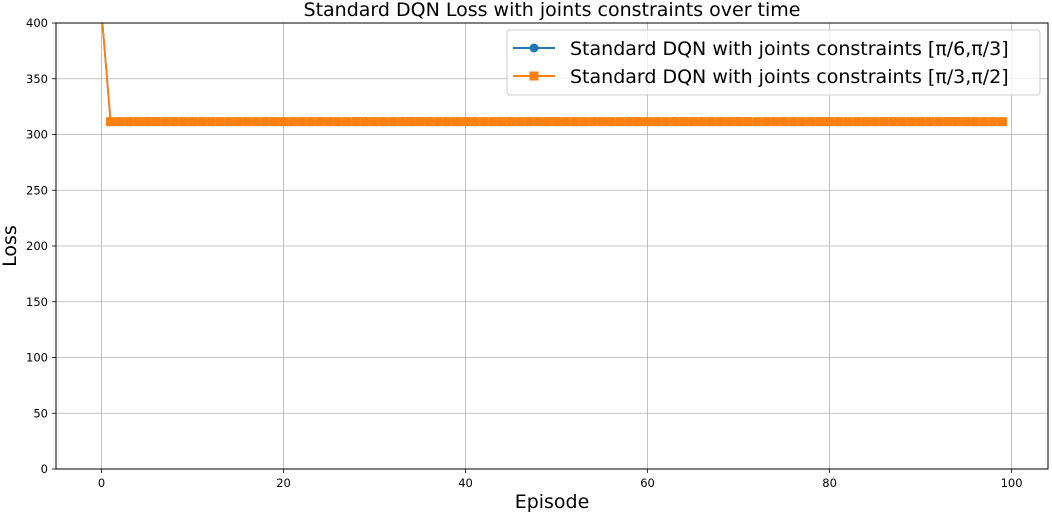  Describe the element at coordinates (37, 135) in the screenshot. I see `y-tick-label: 300` at that location.